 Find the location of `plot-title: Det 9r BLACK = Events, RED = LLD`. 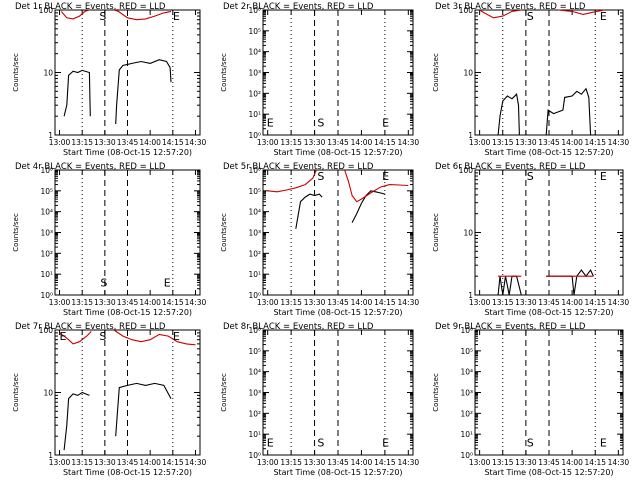

plot-title: Det 9r BLACK = Events, RED = LLD is located at coordinates (510, 327).